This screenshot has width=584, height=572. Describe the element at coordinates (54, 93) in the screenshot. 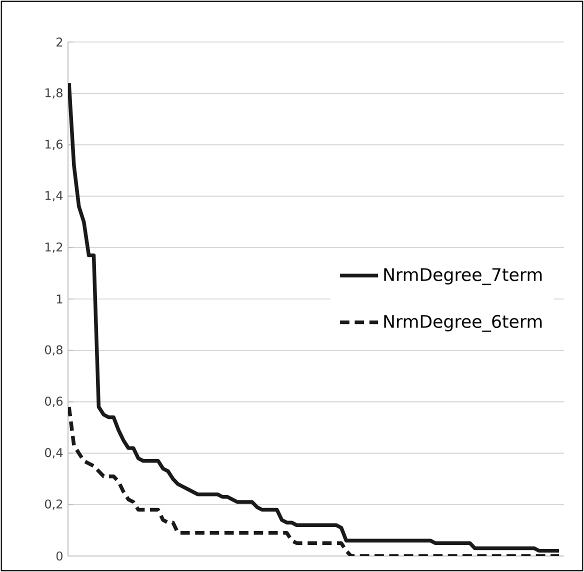

I see `y-tick-label: 1,8` at that location.